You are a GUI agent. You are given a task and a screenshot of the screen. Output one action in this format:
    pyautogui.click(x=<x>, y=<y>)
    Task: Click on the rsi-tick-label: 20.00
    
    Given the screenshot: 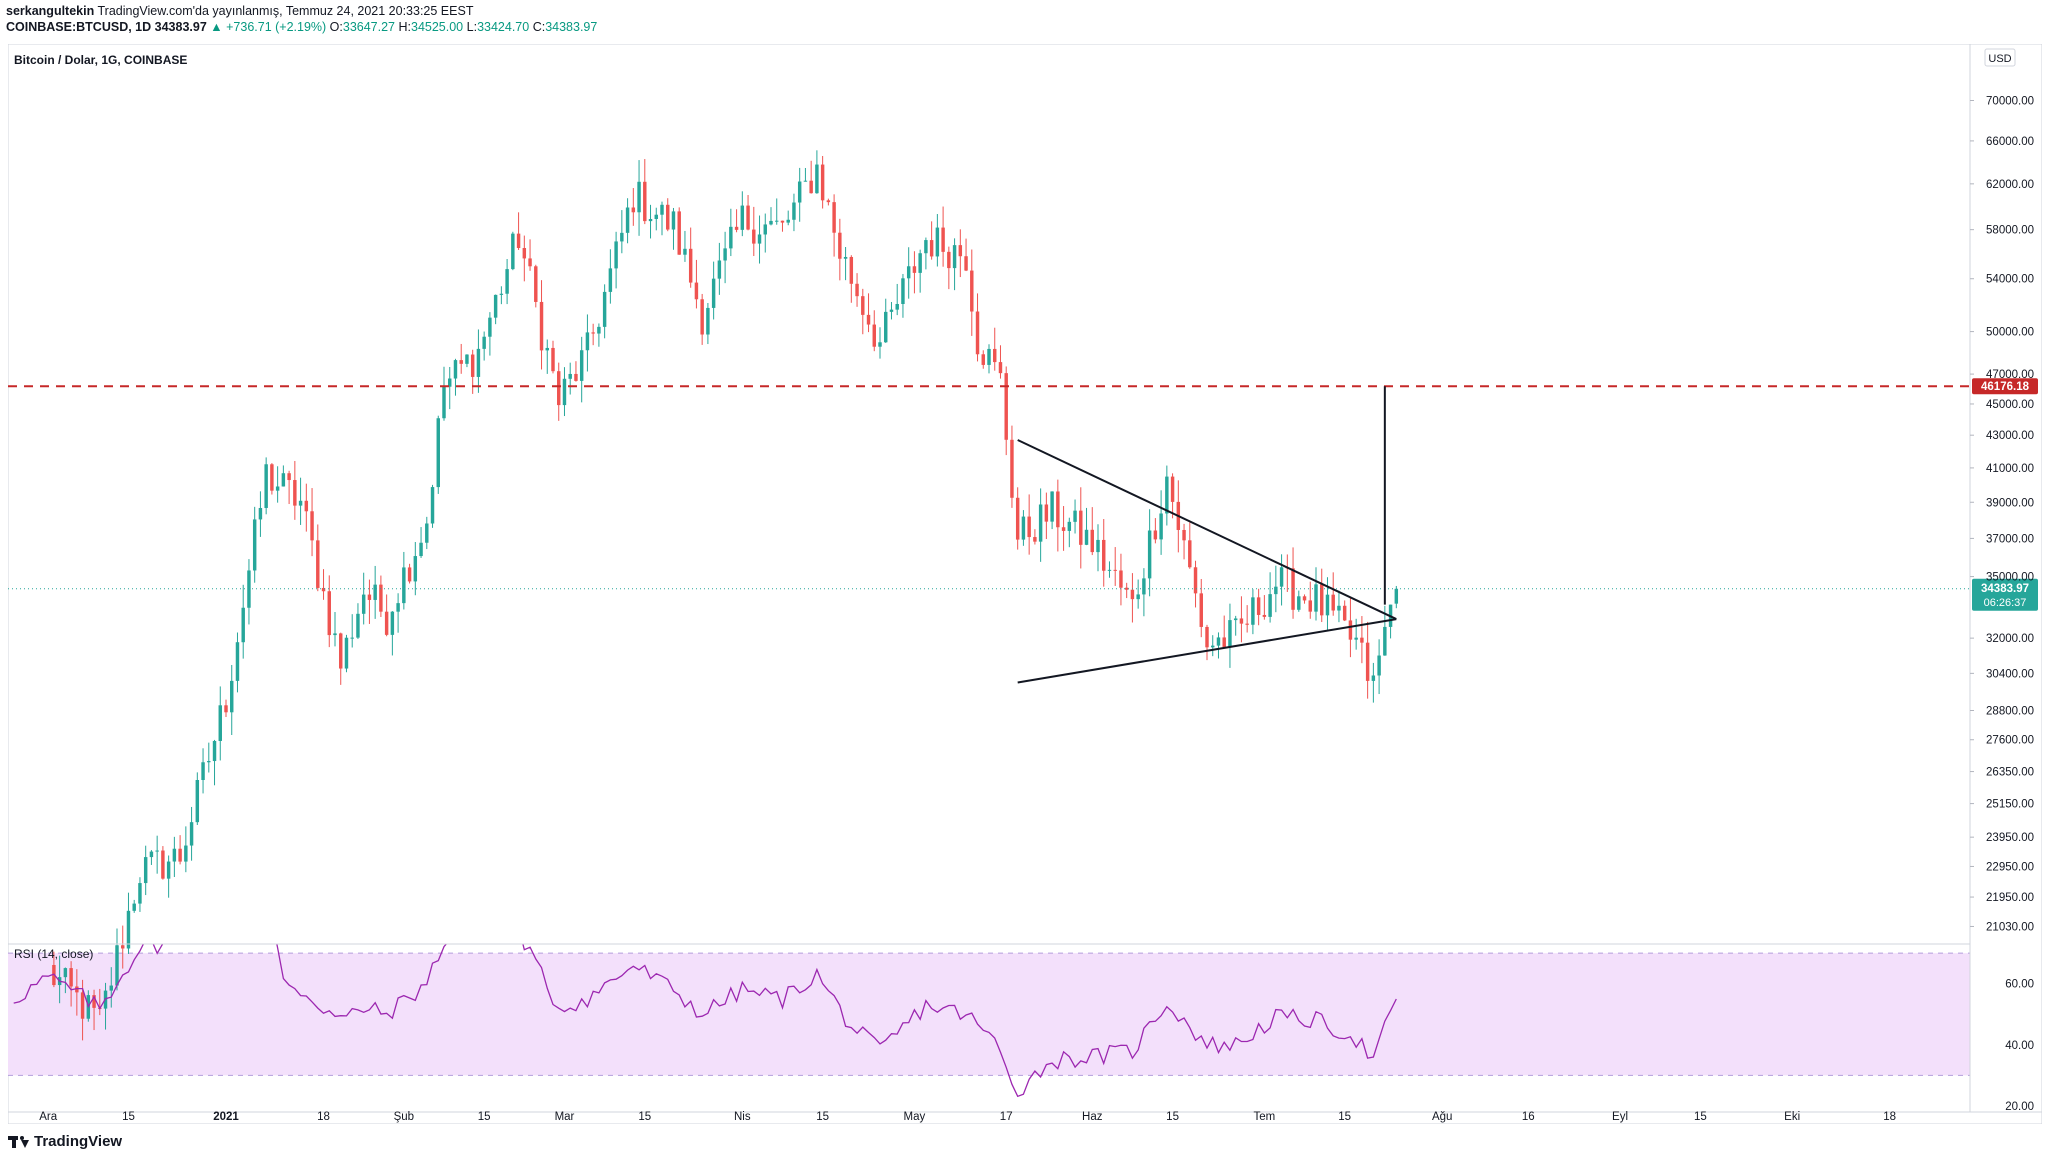 What is the action you would take?
    pyautogui.click(x=2019, y=1107)
    